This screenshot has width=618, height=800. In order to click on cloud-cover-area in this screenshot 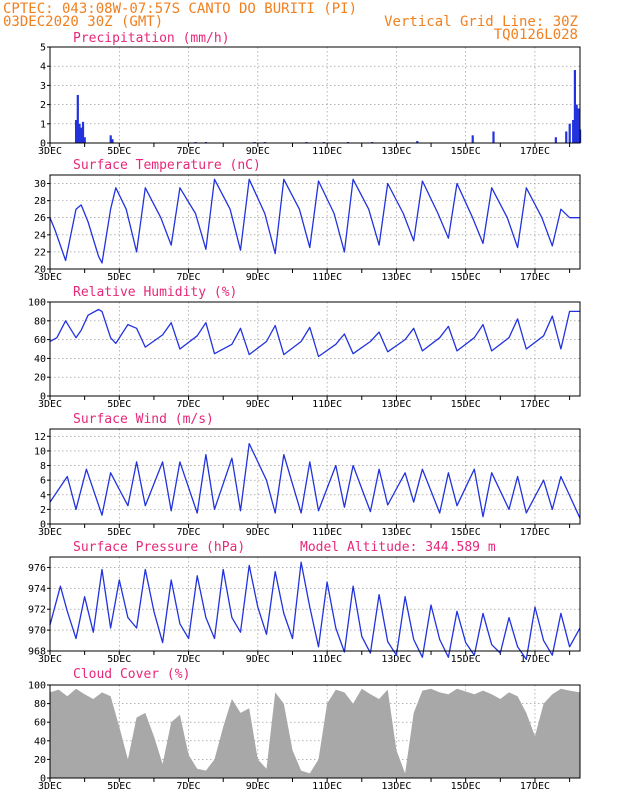, I will do `click(315, 733)`.